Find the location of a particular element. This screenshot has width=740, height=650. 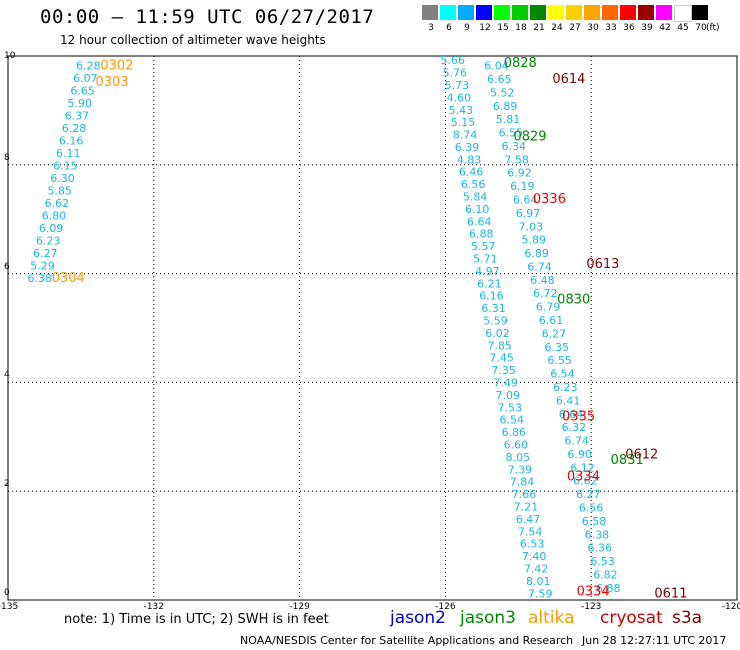

y-tick-label: 8 is located at coordinates (7, 157).